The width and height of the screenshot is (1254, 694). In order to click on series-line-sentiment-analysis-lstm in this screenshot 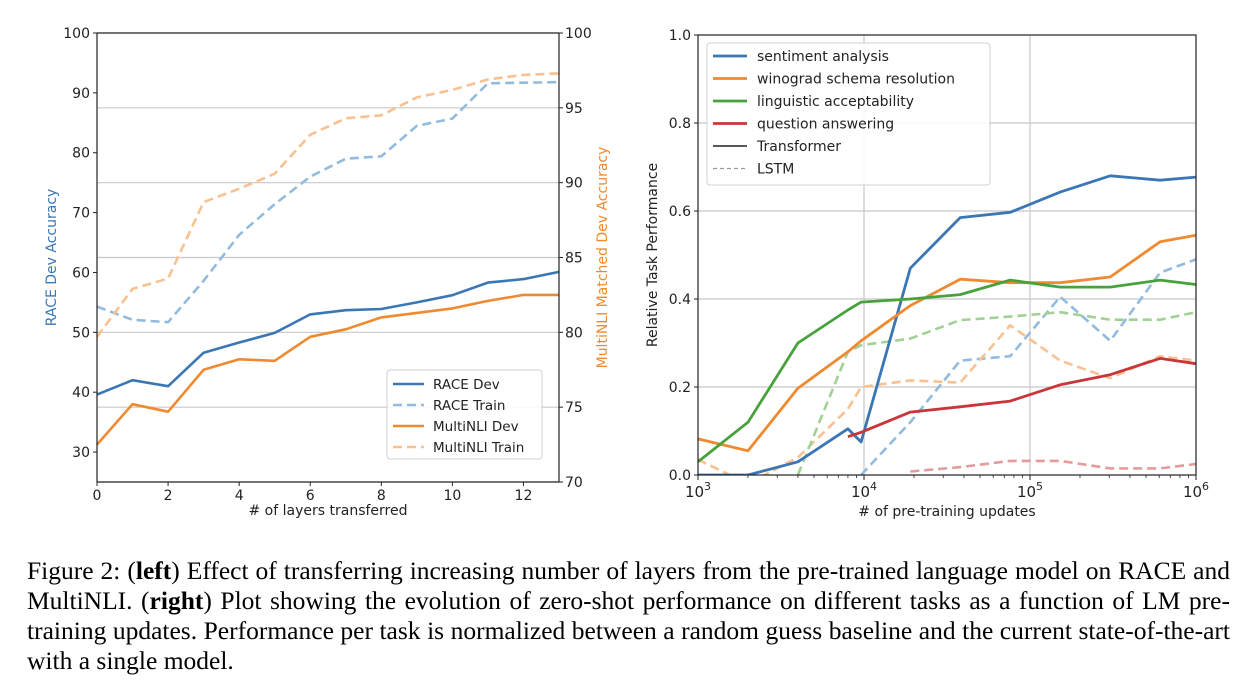, I will do `click(1028, 366)`.